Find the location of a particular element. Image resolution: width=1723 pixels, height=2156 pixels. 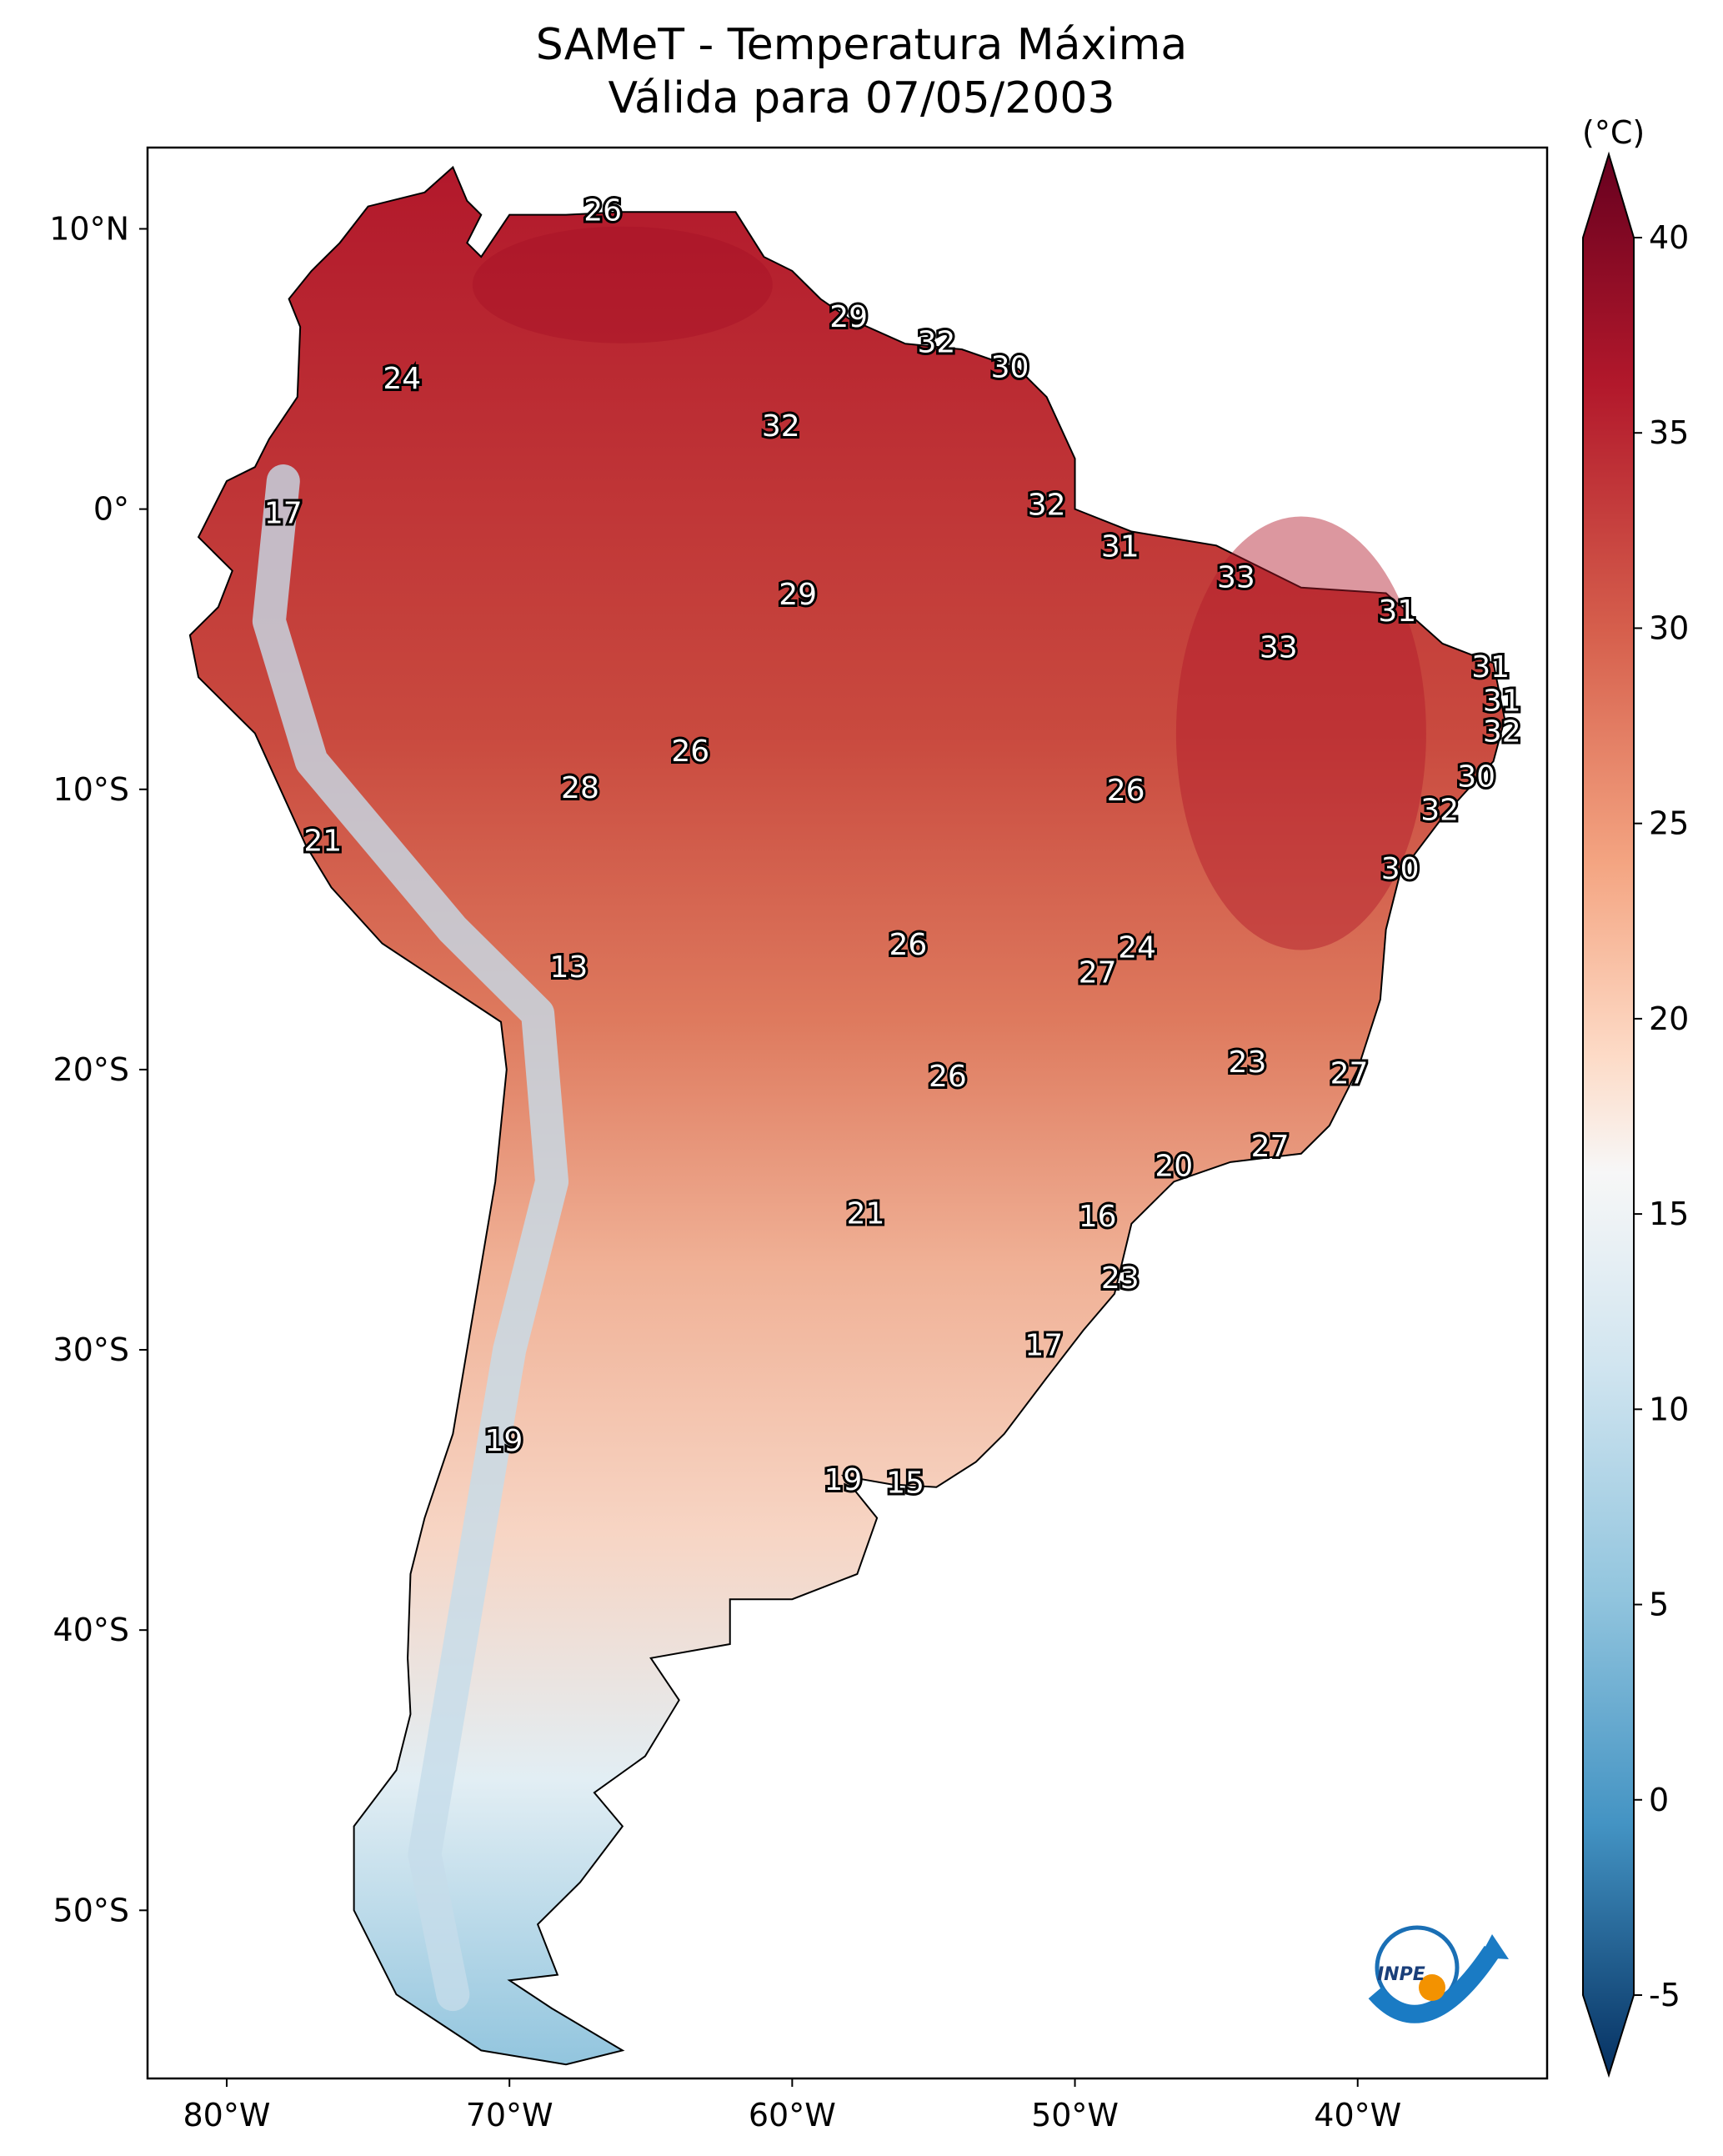

y-tick-label: 50°S is located at coordinates (91, 1910).